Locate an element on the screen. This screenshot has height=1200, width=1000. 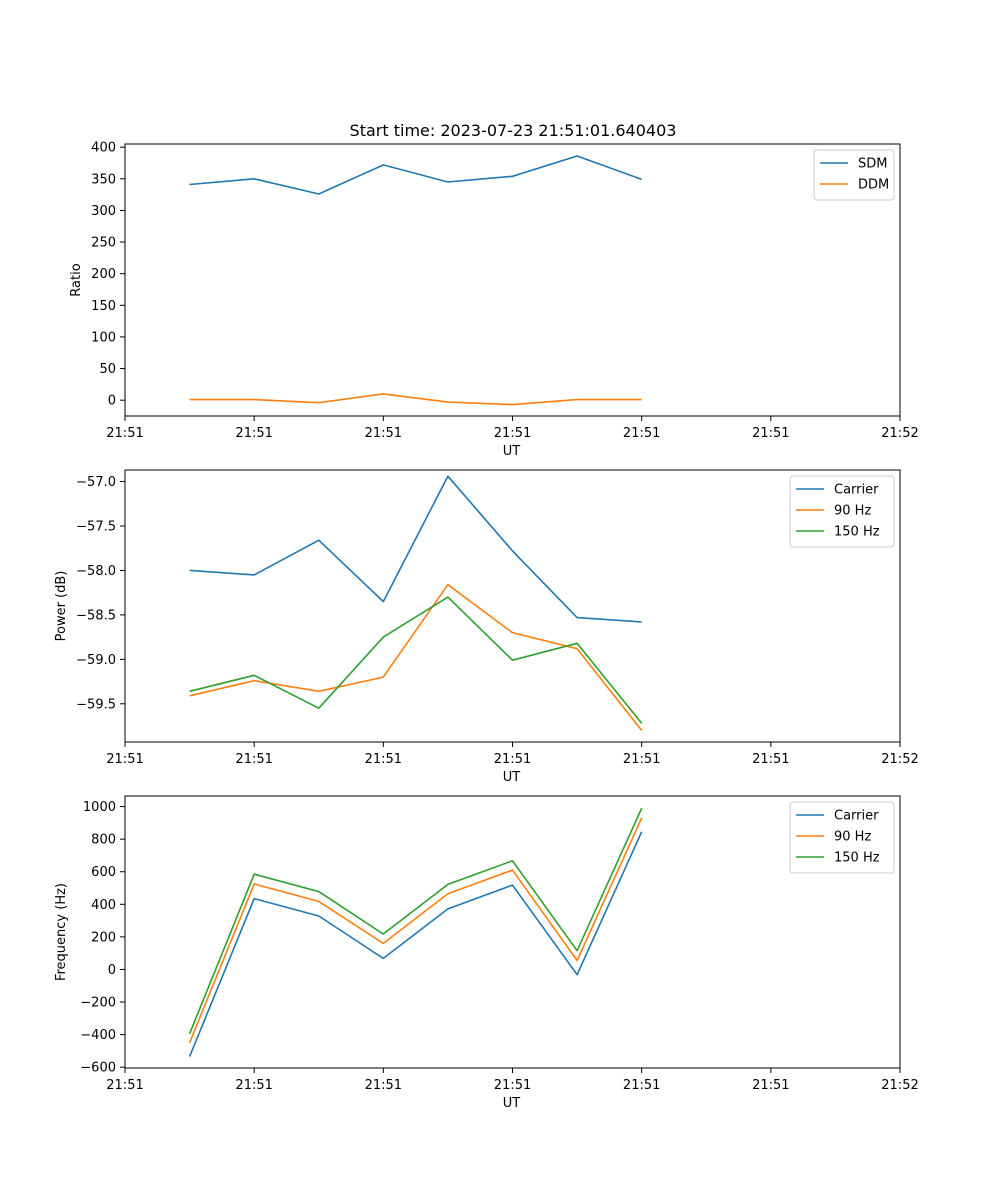
y-tick-label: −57.0 is located at coordinates (96, 482).